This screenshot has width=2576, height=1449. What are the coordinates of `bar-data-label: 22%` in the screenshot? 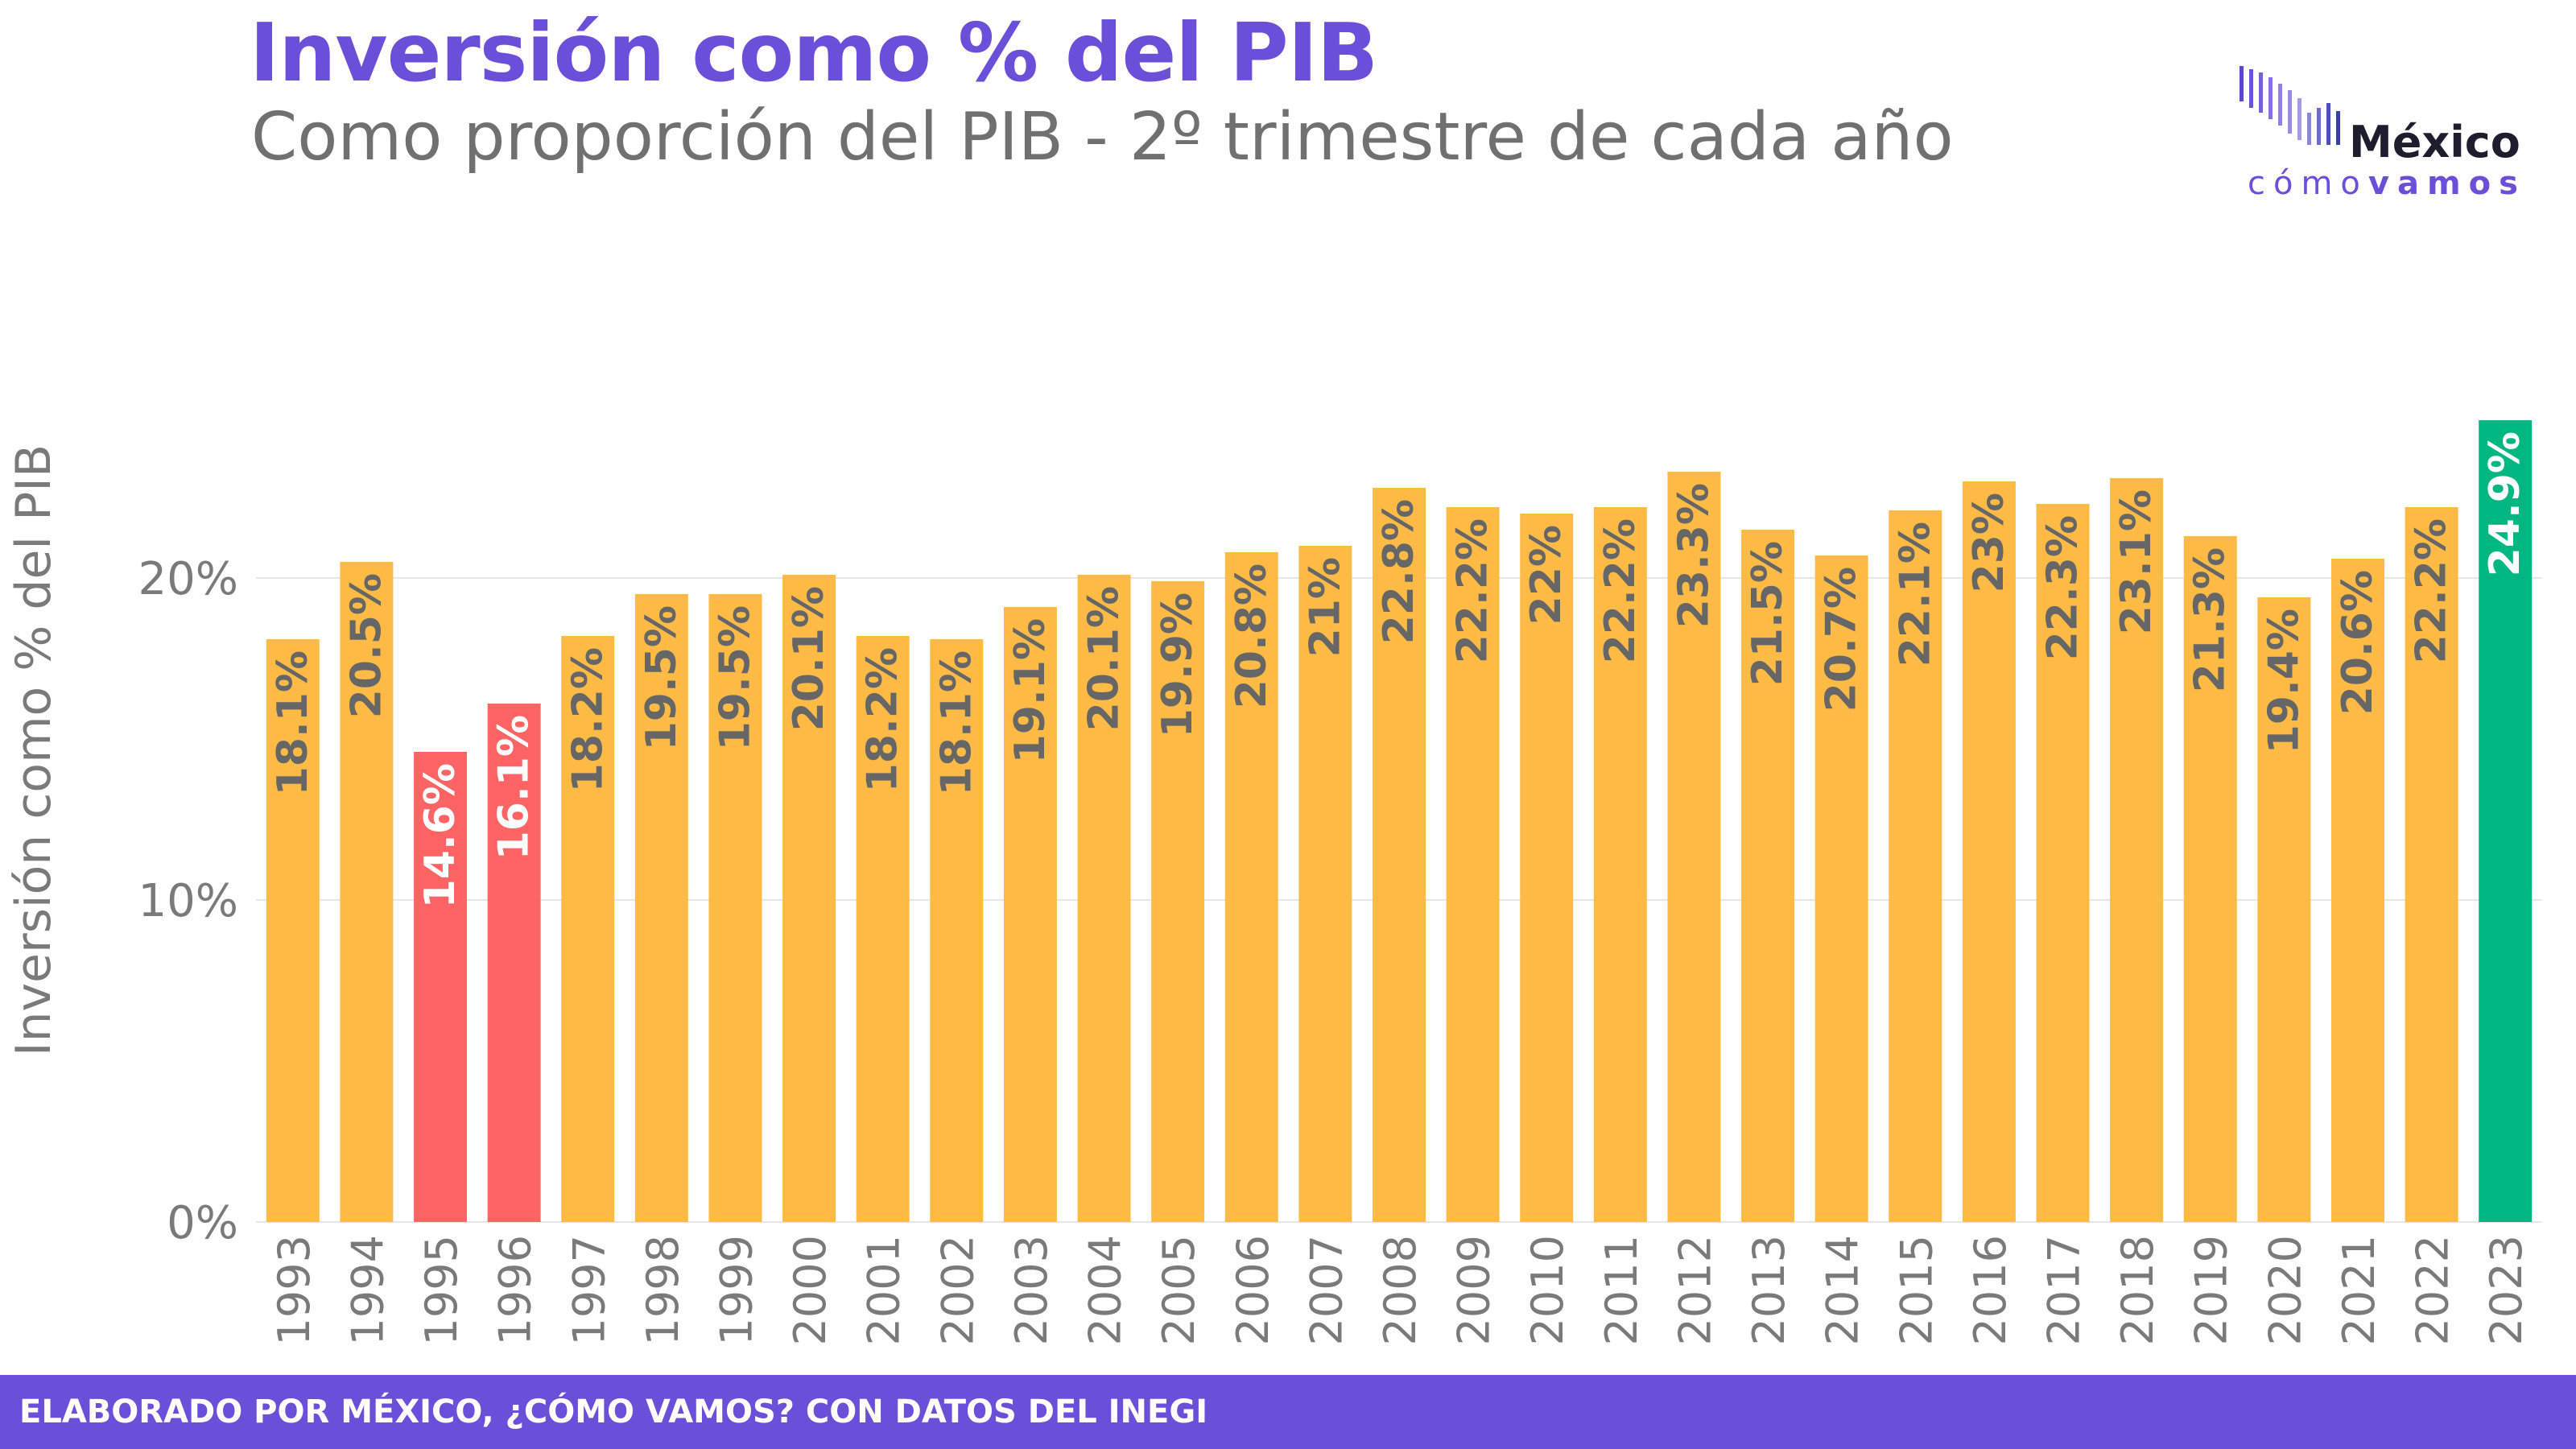 It's located at (1546, 575).